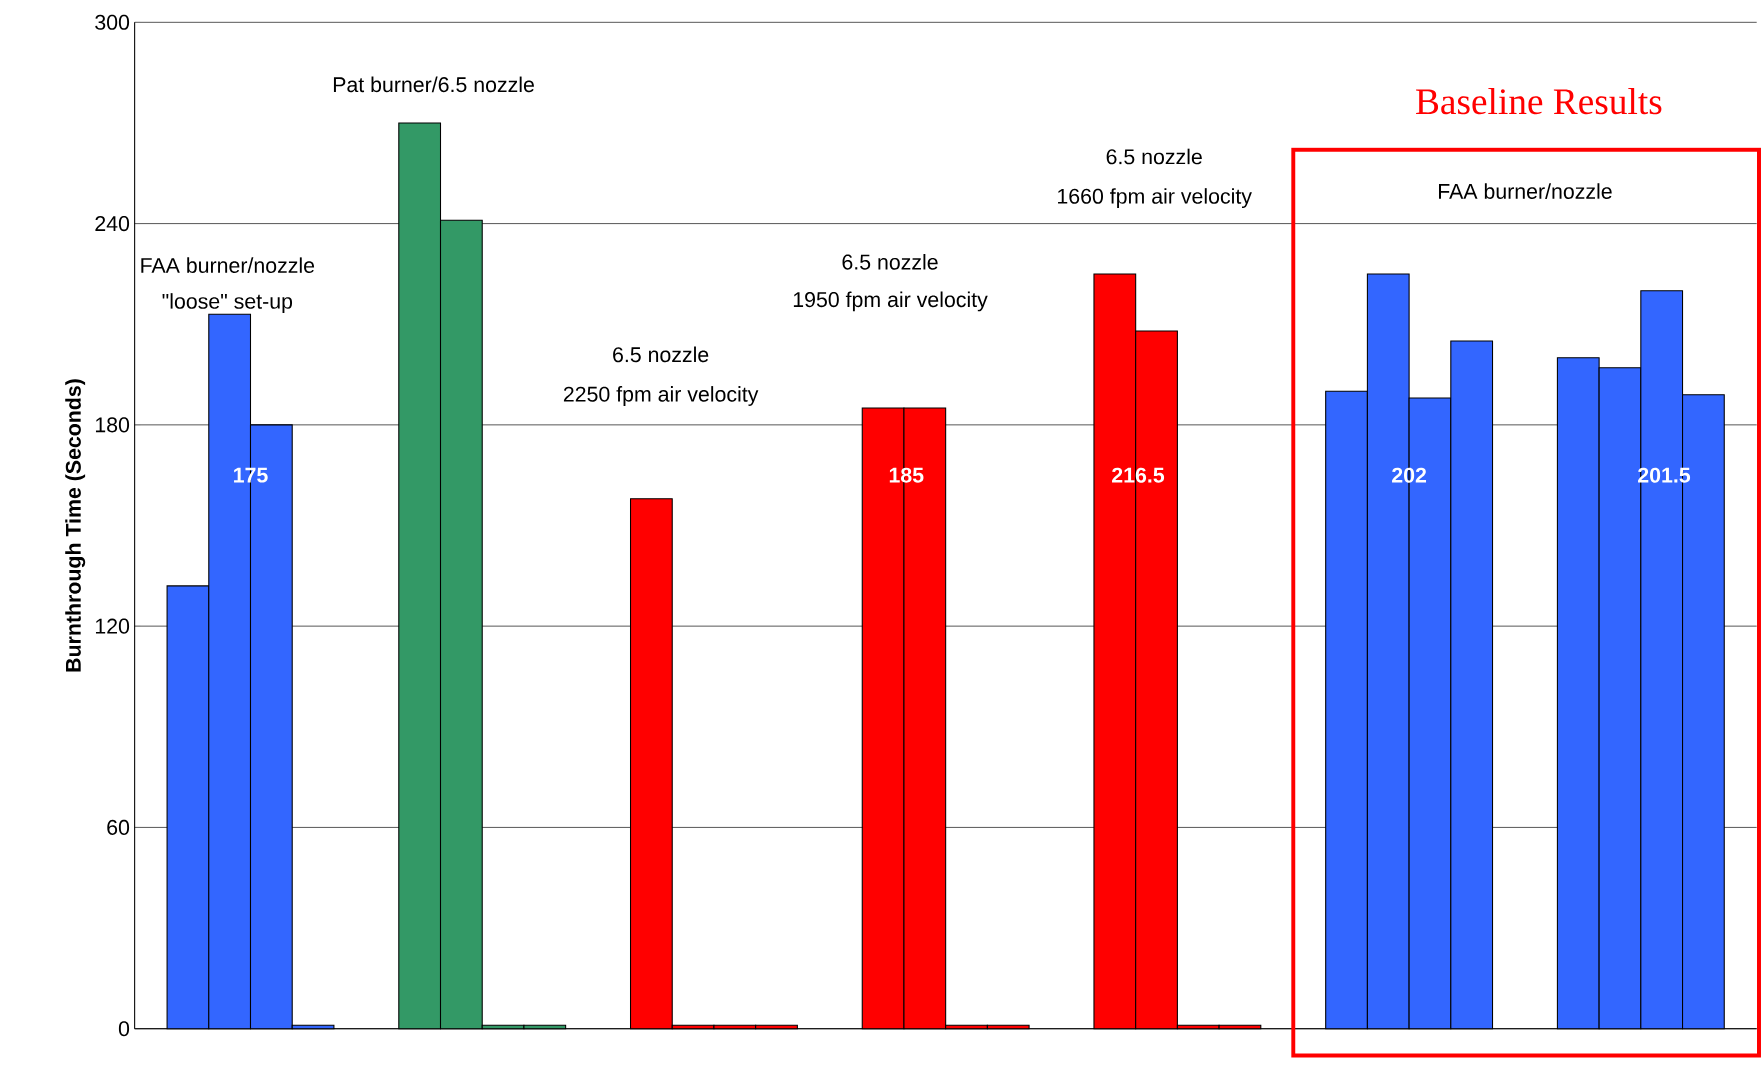 The height and width of the screenshot is (1065, 1761). What do you see at coordinates (1539, 101) in the screenshot?
I see `annotation: Baseline Results` at bounding box center [1539, 101].